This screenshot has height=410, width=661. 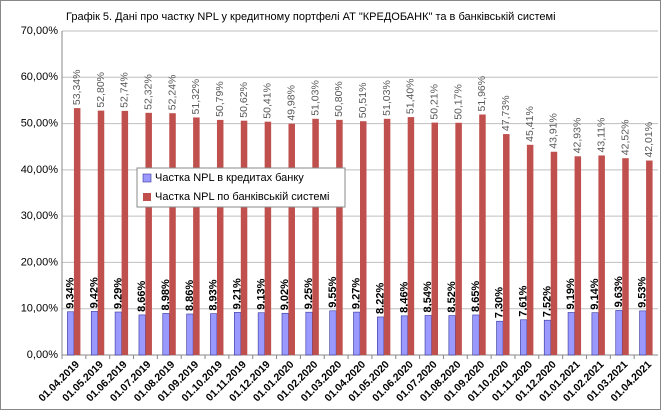 What do you see at coordinates (40, 123) in the screenshot?
I see `y-tick-label: 50,00%` at bounding box center [40, 123].